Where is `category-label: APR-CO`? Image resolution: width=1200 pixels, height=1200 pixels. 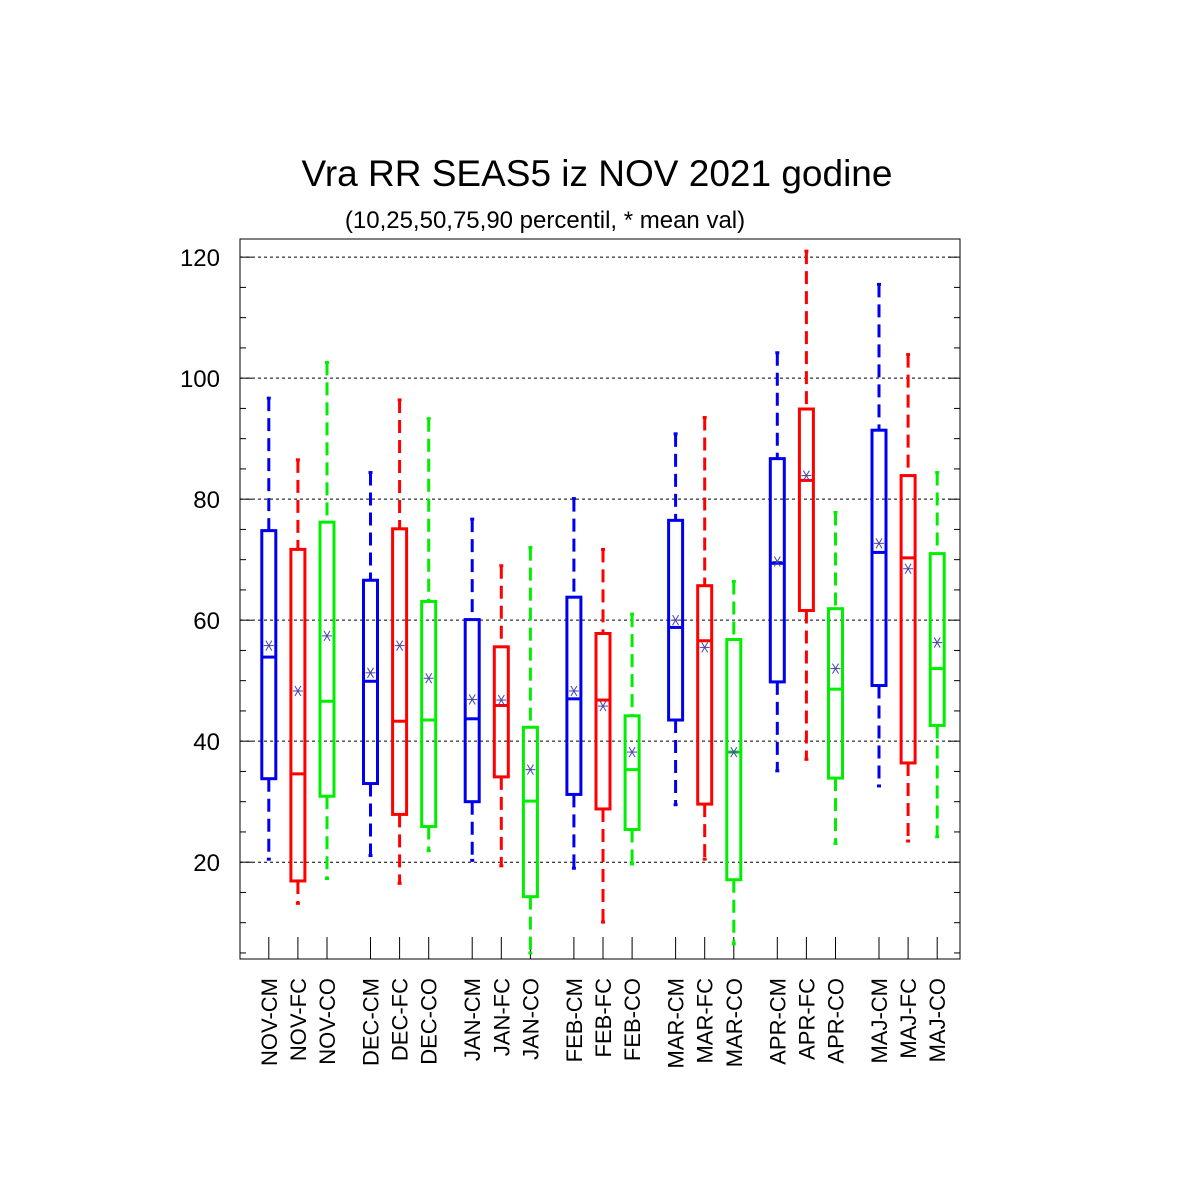
category-label: APR-CO is located at coordinates (836, 1021).